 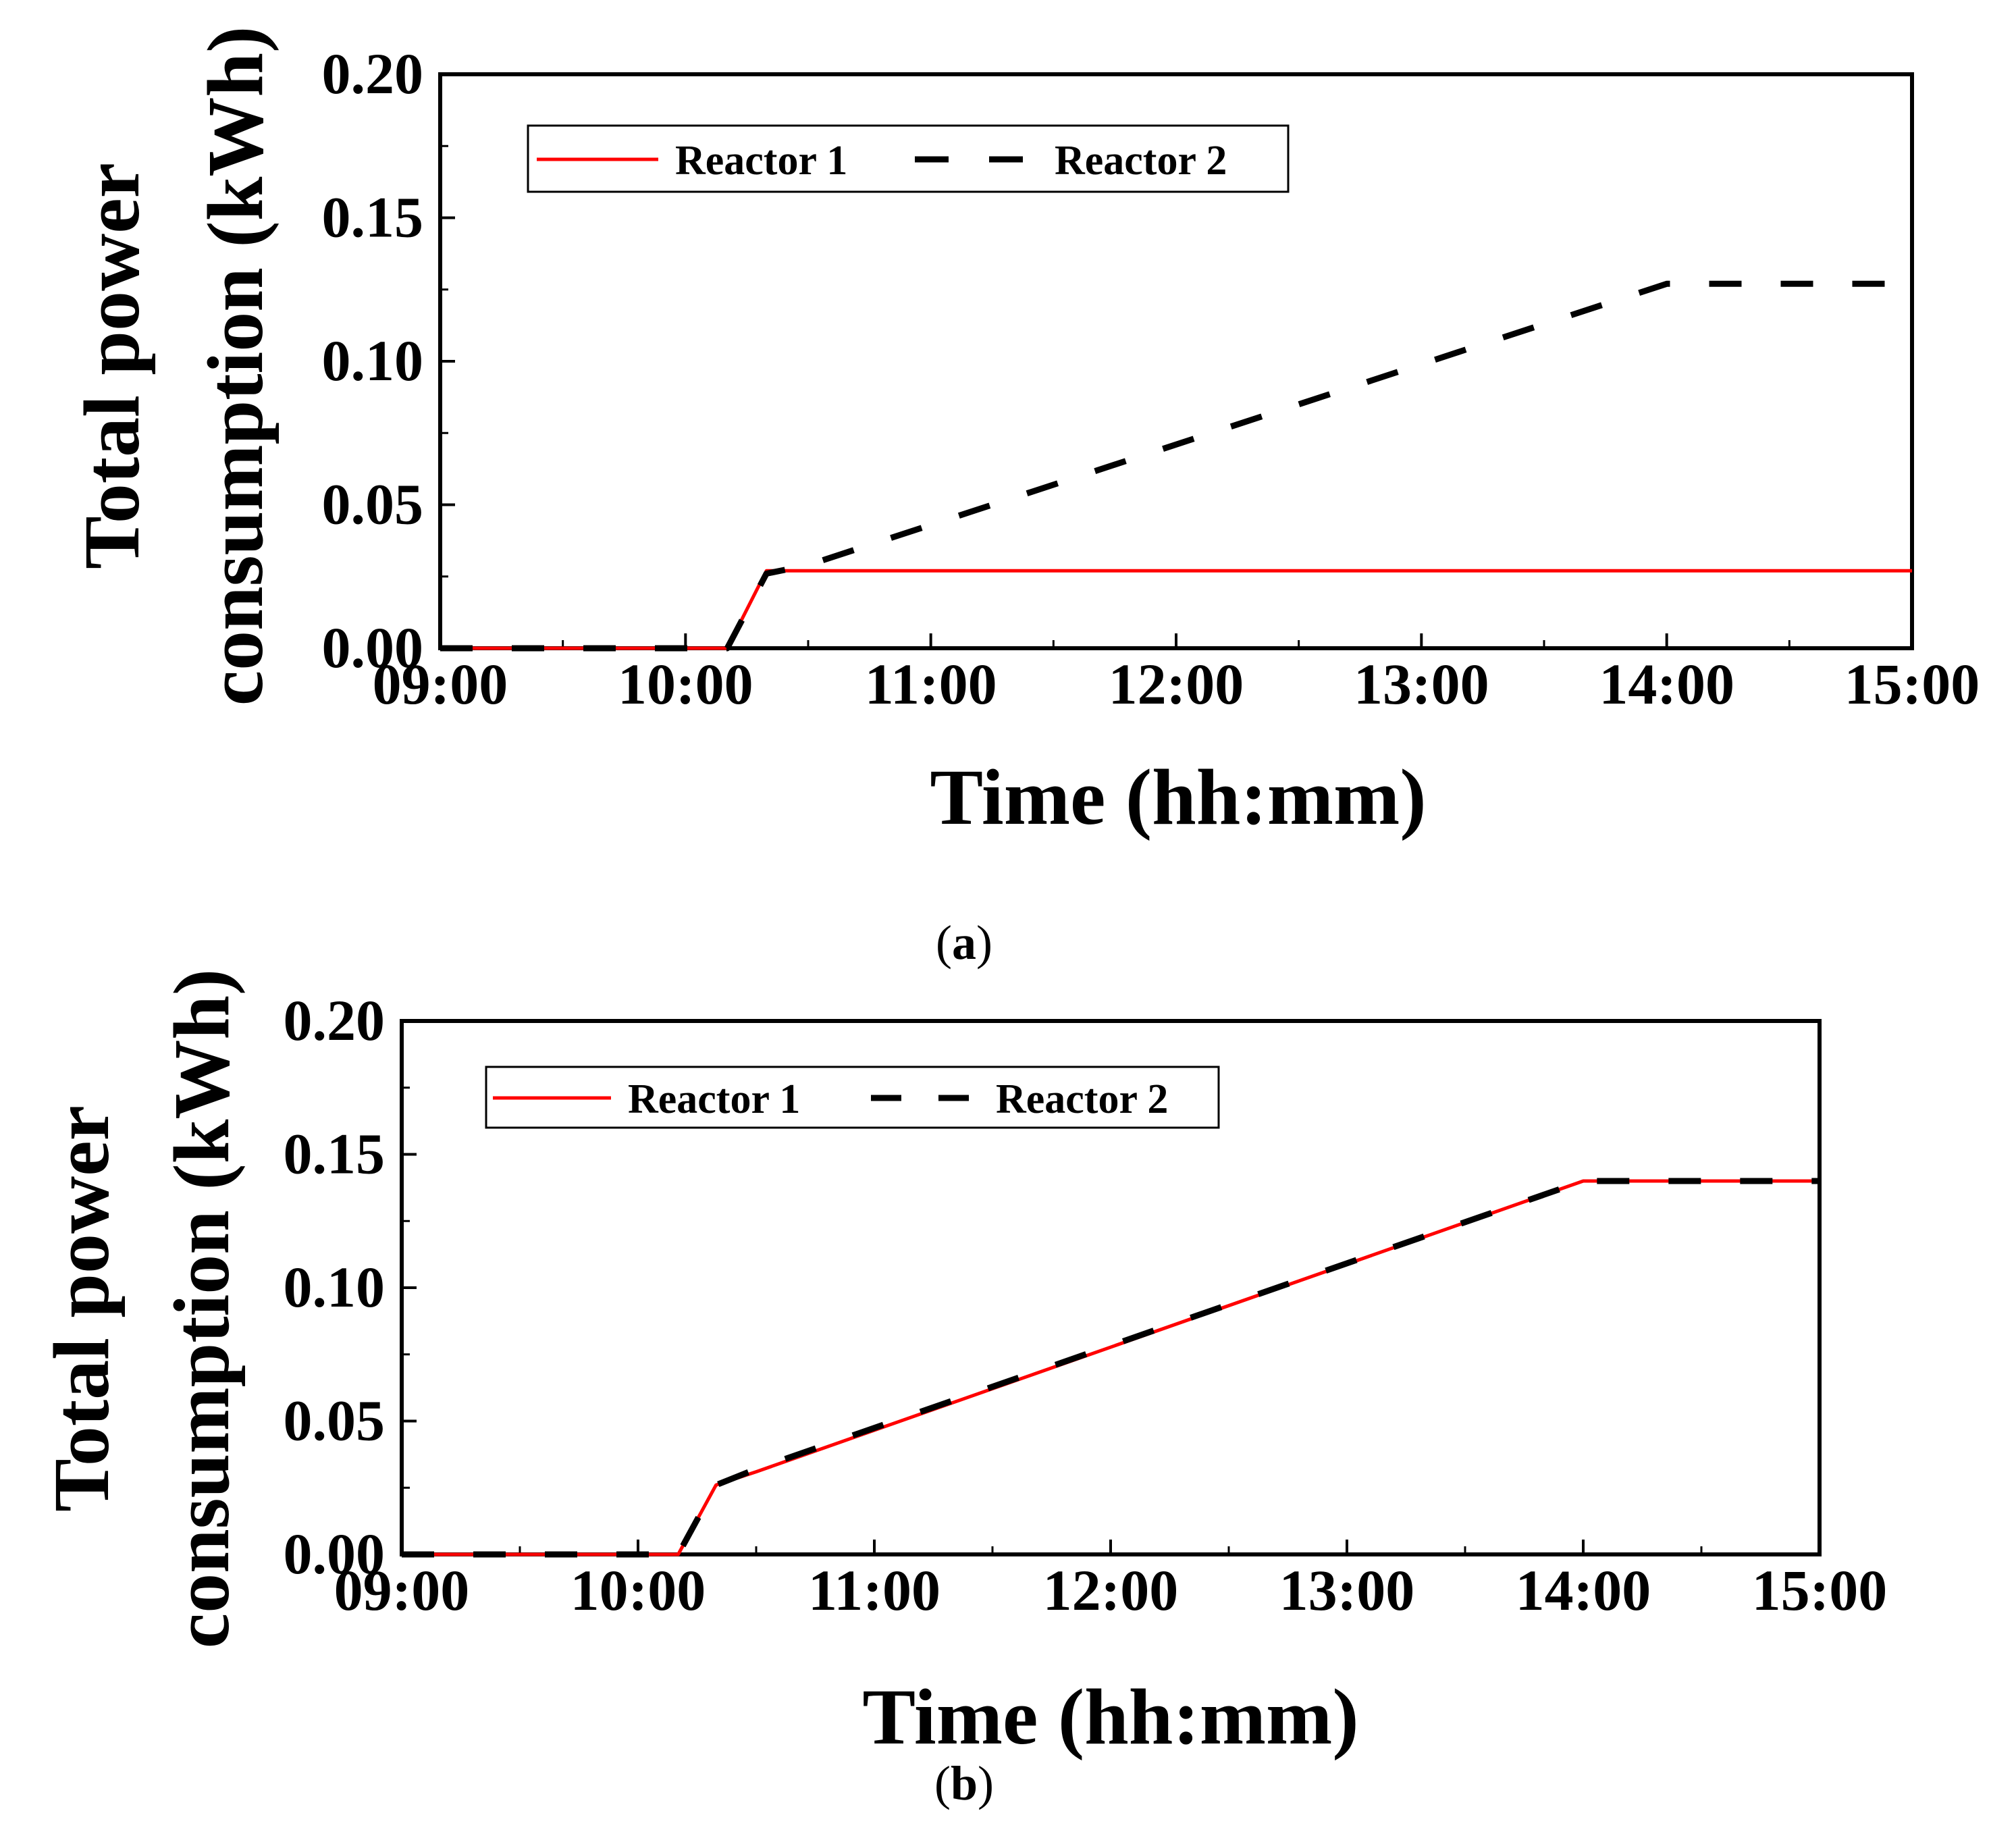 I want to click on panel-caption-b-letter: b, so click(x=964, y=1783).